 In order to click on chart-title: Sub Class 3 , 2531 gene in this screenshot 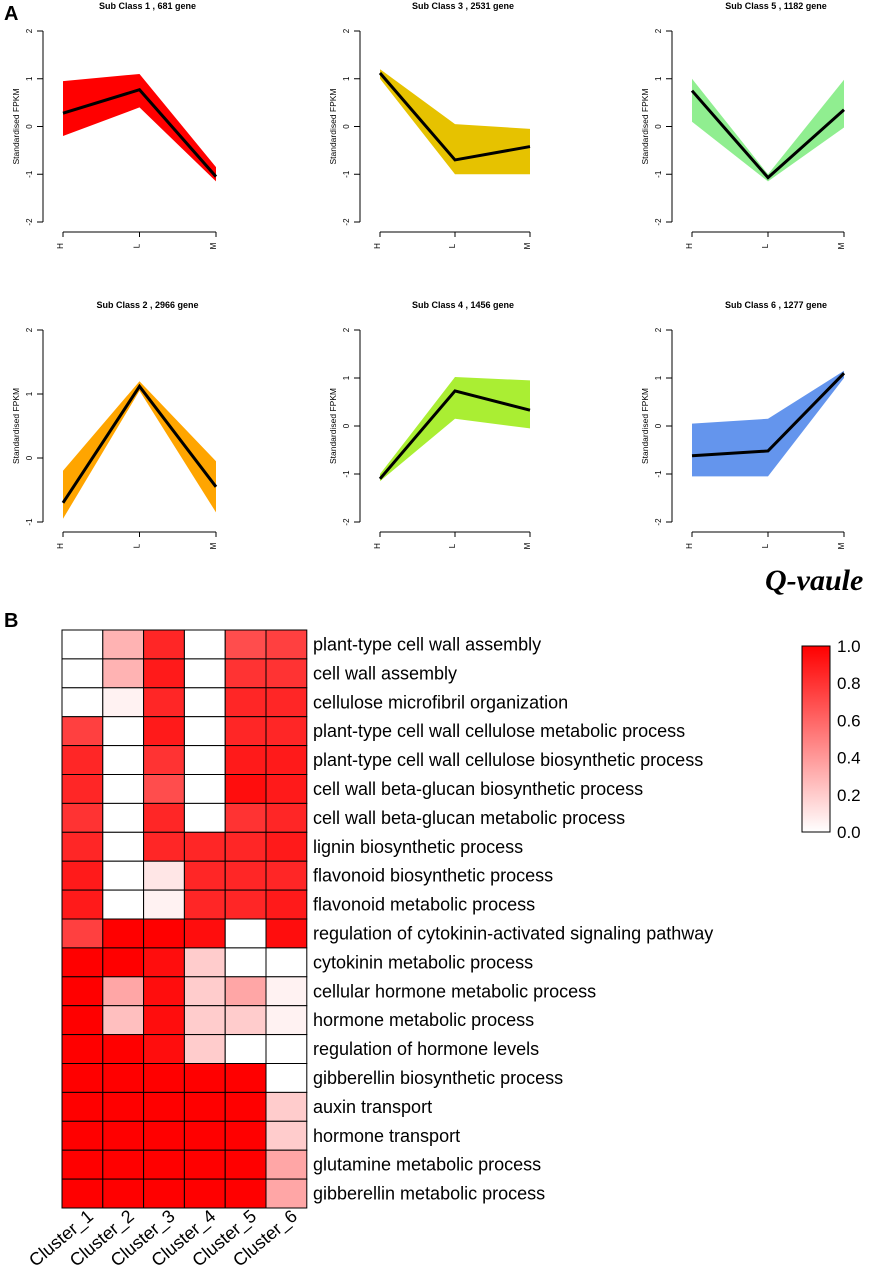, I will do `click(463, 6)`.